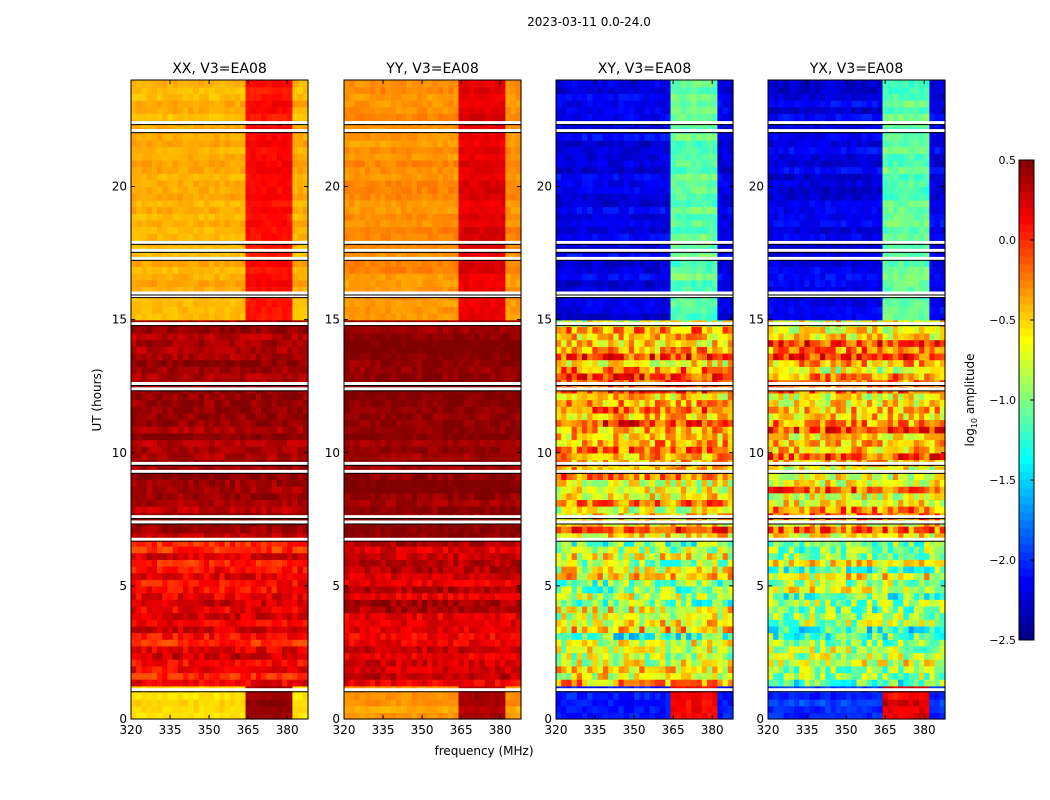 The height and width of the screenshot is (800, 1050). I want to click on missing-data-line, so click(219, 293).